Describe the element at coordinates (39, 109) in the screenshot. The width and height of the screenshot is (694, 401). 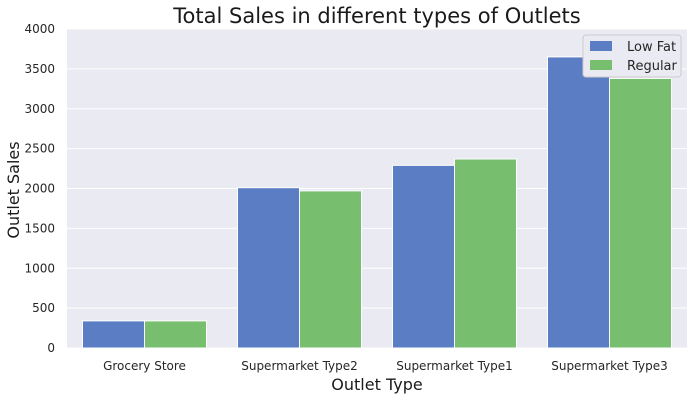
I see `y-tick-label-3000: 3000` at that location.